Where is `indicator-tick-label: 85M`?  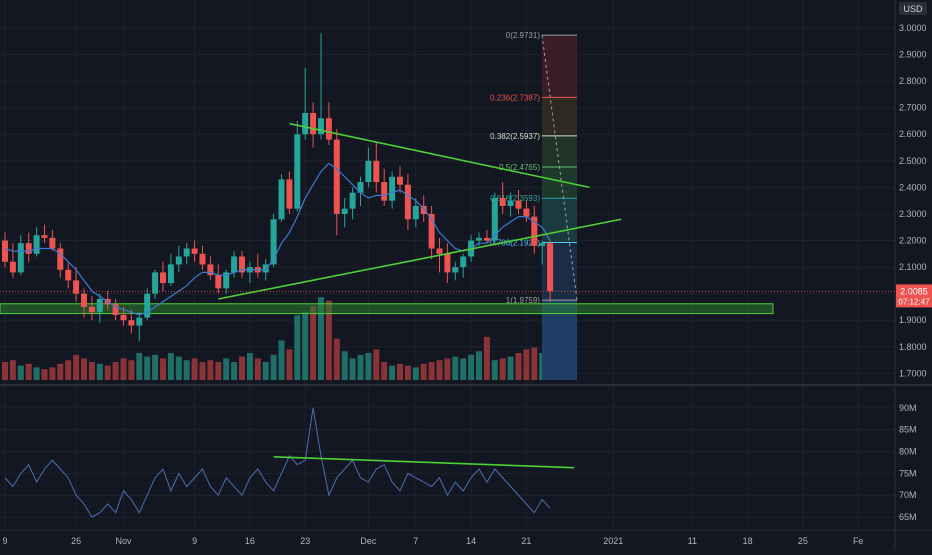 indicator-tick-label: 85M is located at coordinates (908, 430).